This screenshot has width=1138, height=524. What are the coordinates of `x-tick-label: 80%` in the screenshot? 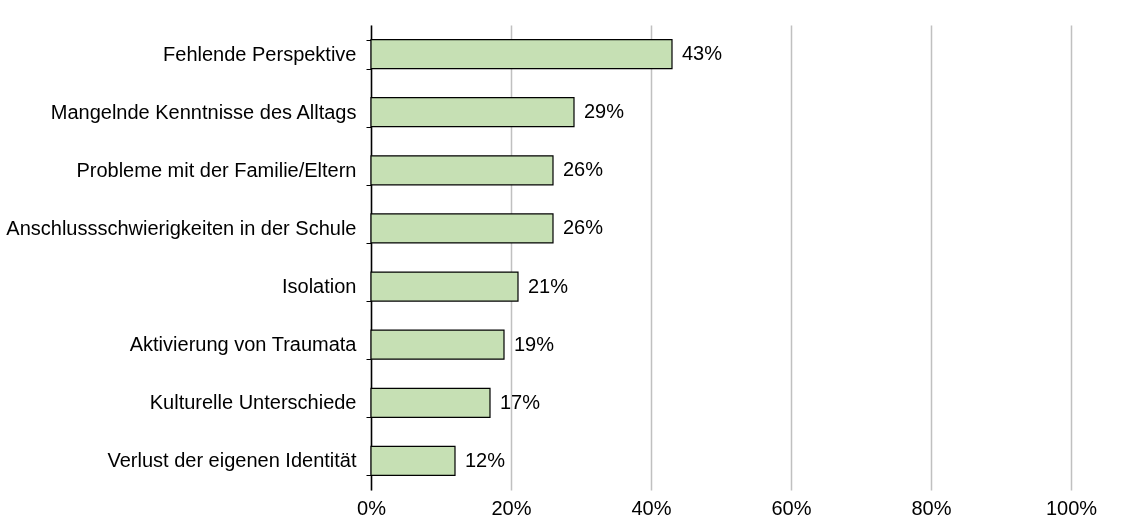 It's located at (931, 507).